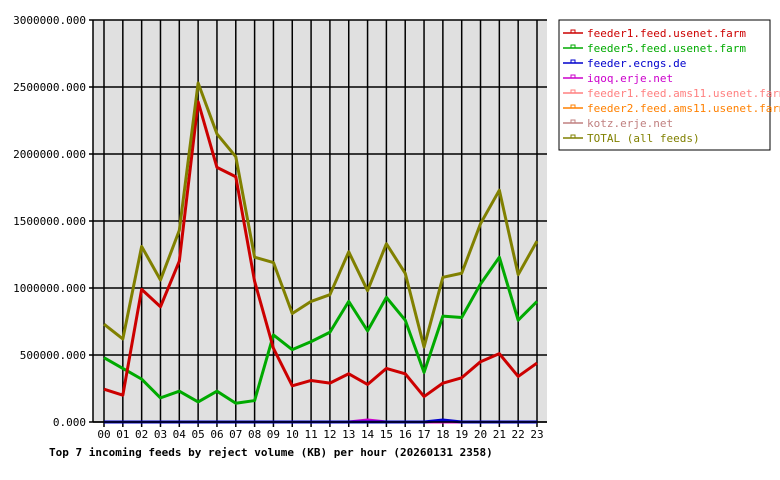 The height and width of the screenshot is (480, 780). I want to click on x-tick-label: 09, so click(273, 434).